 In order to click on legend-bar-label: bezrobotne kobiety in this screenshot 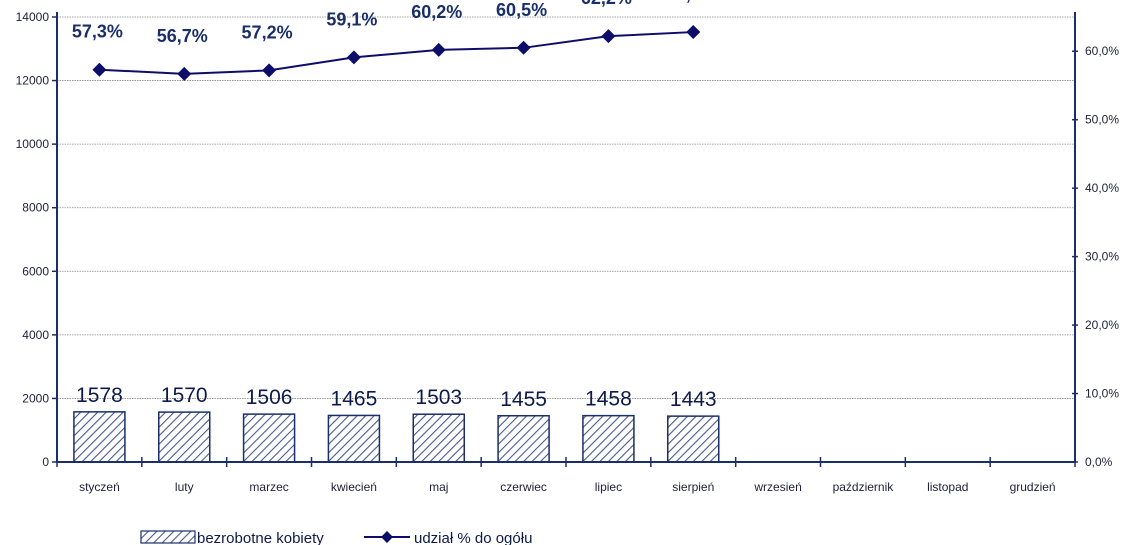, I will do `click(260, 537)`.